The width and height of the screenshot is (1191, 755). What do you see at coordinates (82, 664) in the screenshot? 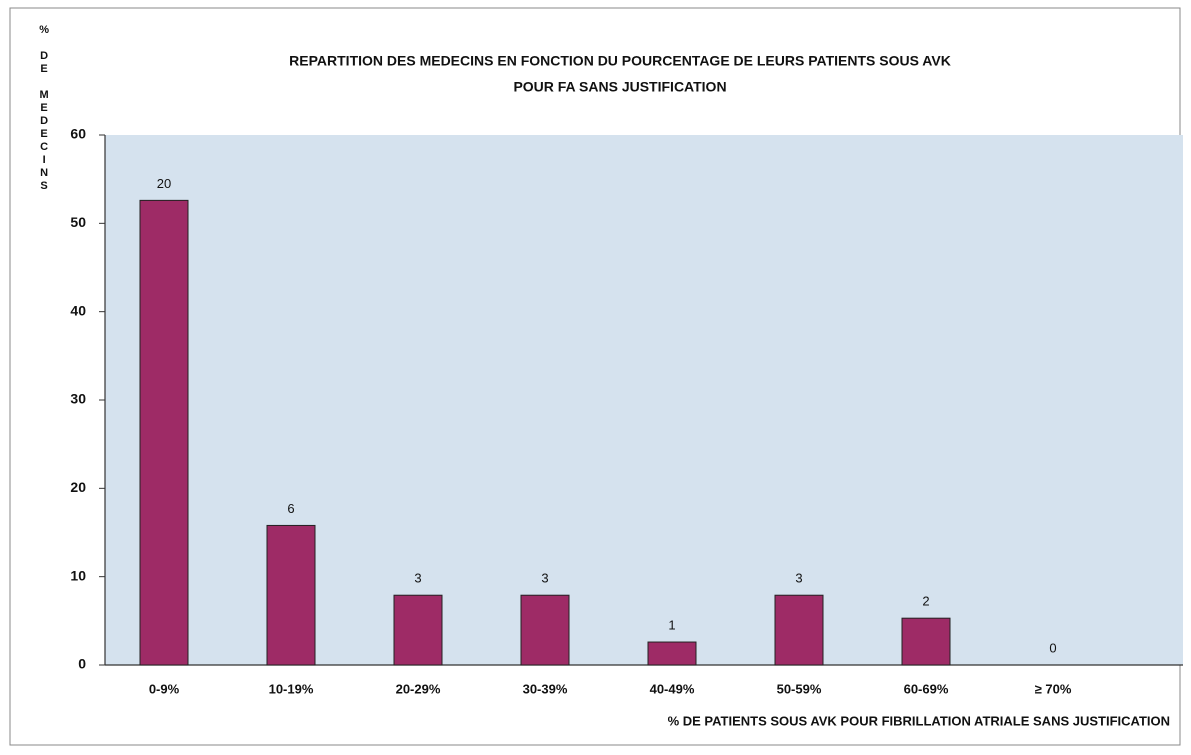
I see `y-tick-label: 0` at bounding box center [82, 664].